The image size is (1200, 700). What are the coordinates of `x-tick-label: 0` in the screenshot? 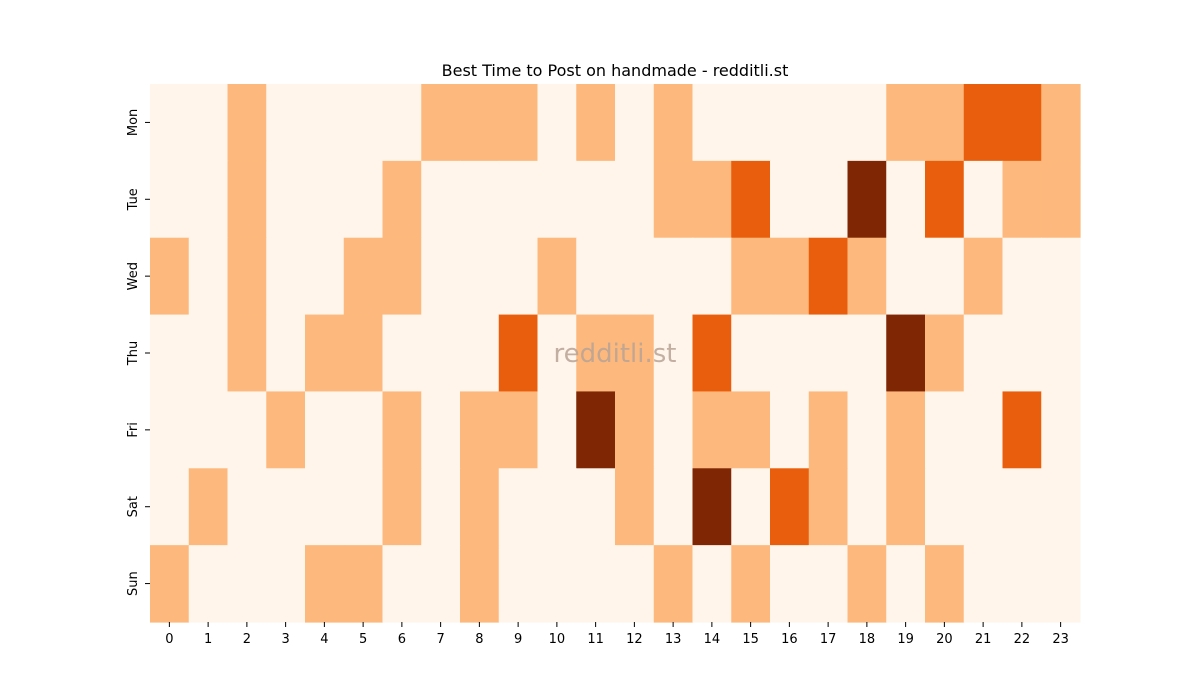 It's located at (169, 639).